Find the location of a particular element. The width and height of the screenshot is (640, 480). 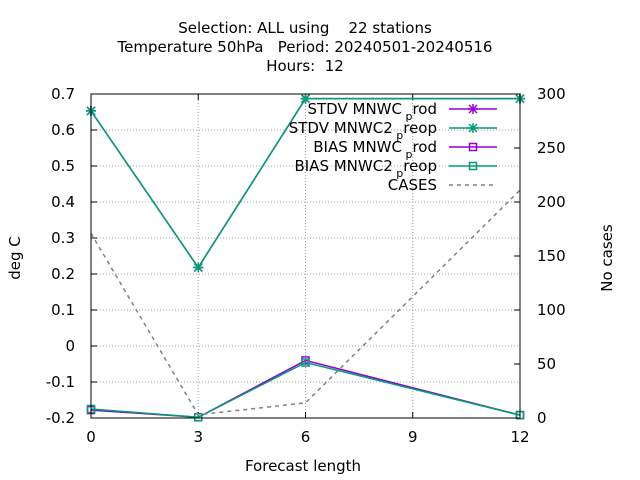

series-line is located at coordinates (305, 390).